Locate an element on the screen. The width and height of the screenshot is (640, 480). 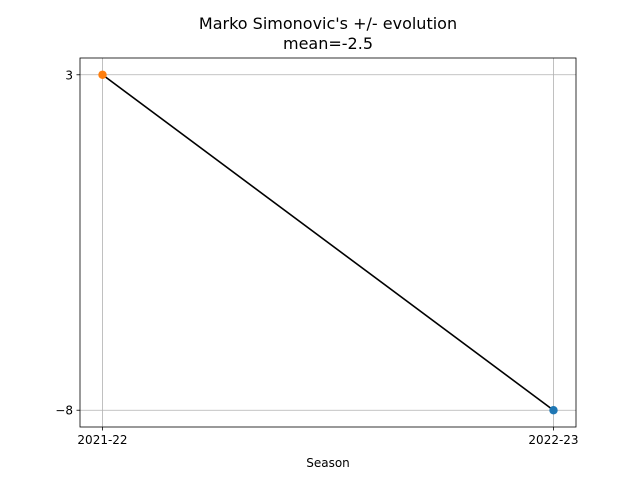
chart-subtitle: mean=-2.5 is located at coordinates (328, 43).